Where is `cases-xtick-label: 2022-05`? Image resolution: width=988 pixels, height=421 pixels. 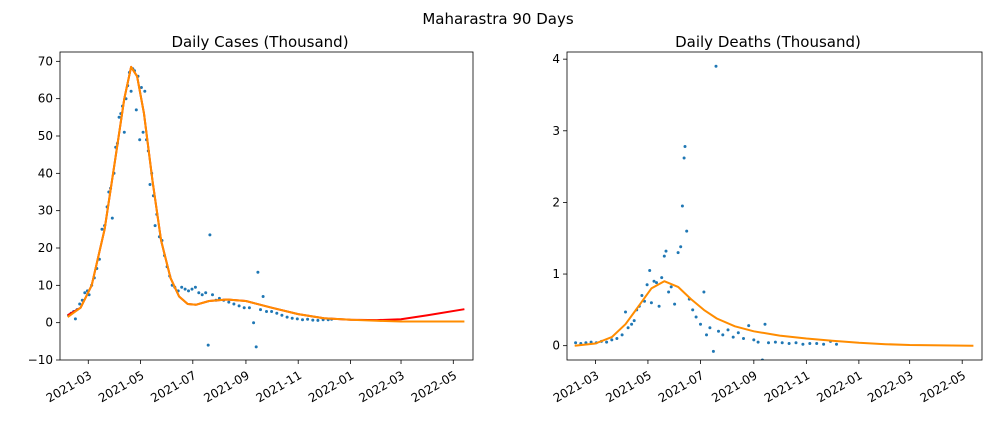
cases-xtick-label: 2022-05 is located at coordinates (434, 386).